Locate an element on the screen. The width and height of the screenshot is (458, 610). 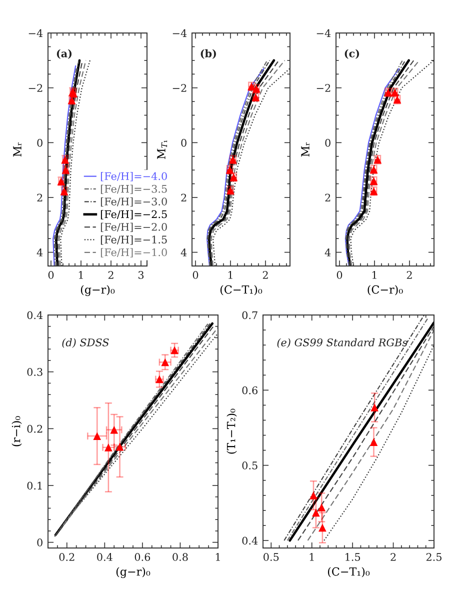
x-tick-label: 0.6 is located at coordinates (142, 557).